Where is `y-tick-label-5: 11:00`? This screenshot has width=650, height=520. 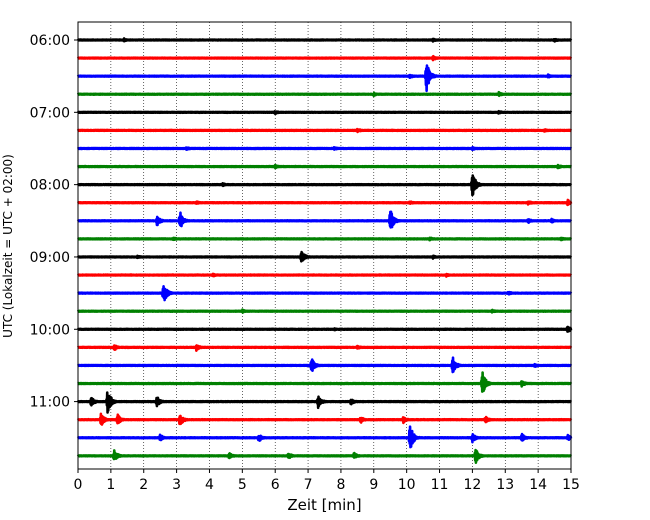
y-tick-label-5: 11:00 is located at coordinates (50, 403).